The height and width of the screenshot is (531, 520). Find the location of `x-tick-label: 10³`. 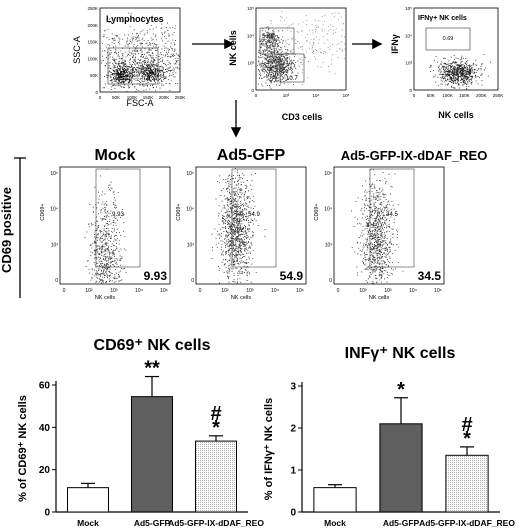

x-tick-label: 10³ is located at coordinates (286, 95).